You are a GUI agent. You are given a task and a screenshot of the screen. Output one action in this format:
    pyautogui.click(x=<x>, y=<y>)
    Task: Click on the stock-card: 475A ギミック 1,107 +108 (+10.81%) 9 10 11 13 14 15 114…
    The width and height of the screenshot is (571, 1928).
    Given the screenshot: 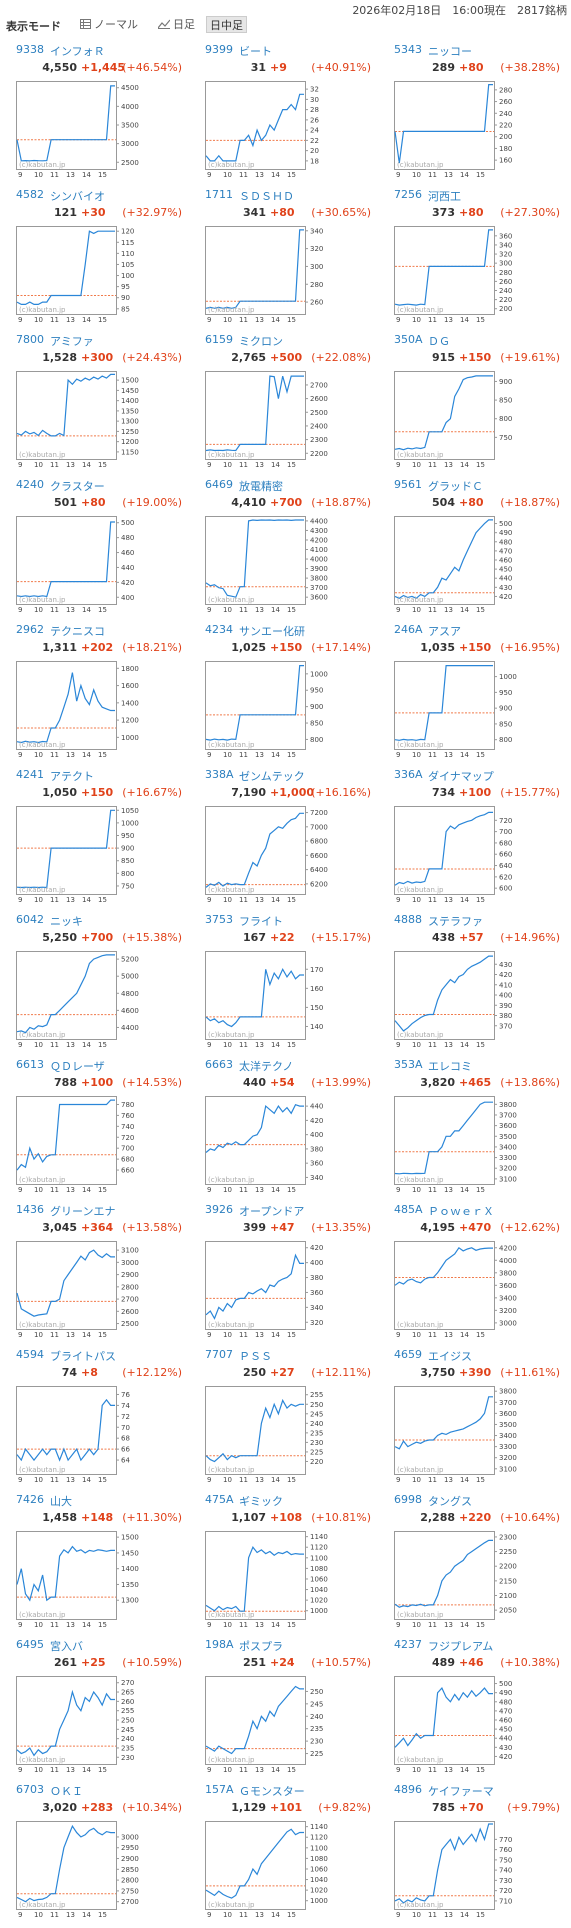 What is the action you would take?
    pyautogui.click(x=283, y=1561)
    